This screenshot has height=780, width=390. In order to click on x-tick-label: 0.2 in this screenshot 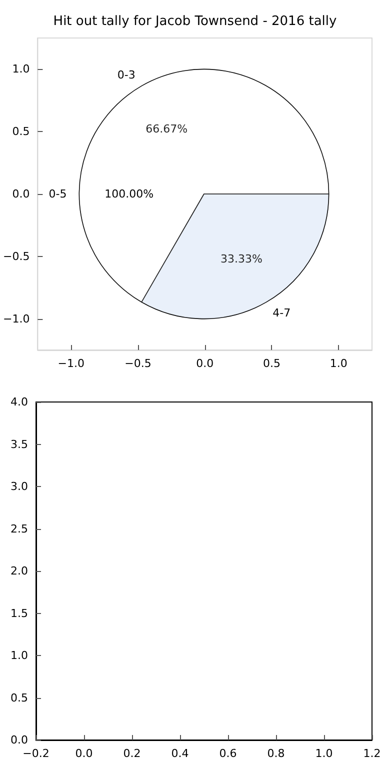, I will do `click(132, 753)`.